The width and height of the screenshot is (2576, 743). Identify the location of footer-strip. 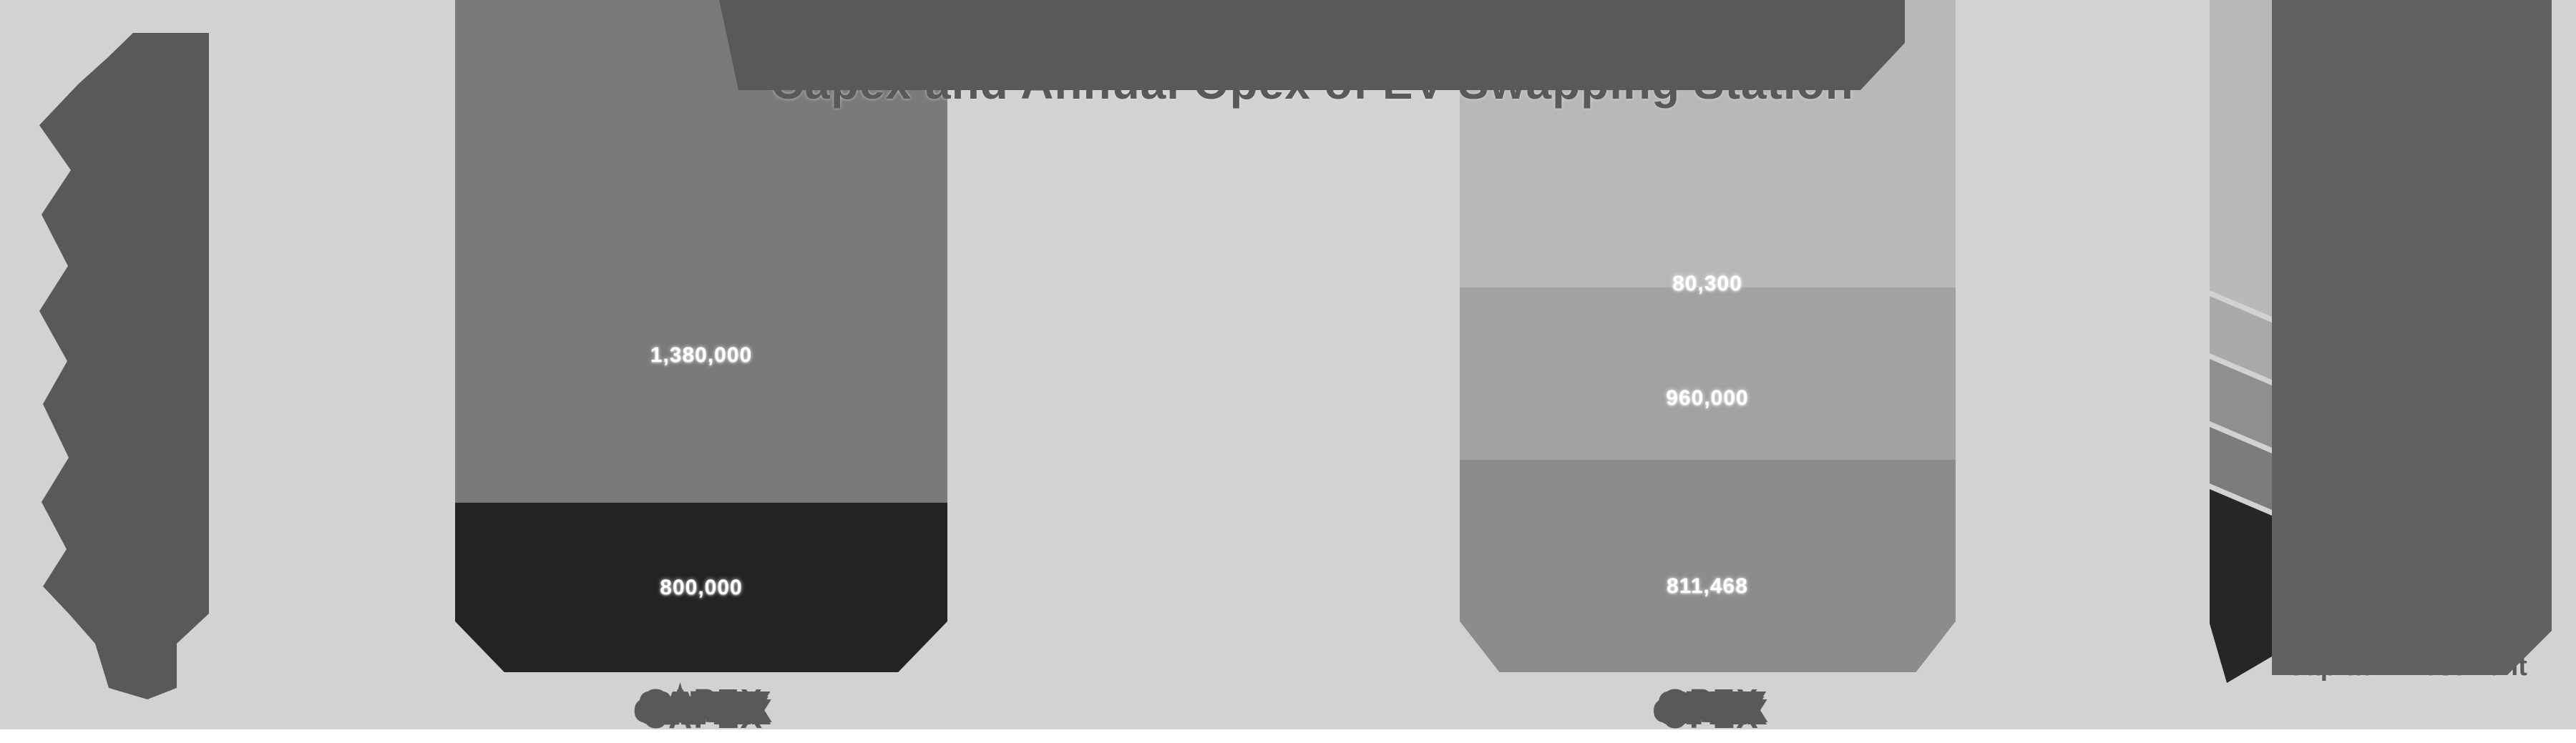
(1288, 736).